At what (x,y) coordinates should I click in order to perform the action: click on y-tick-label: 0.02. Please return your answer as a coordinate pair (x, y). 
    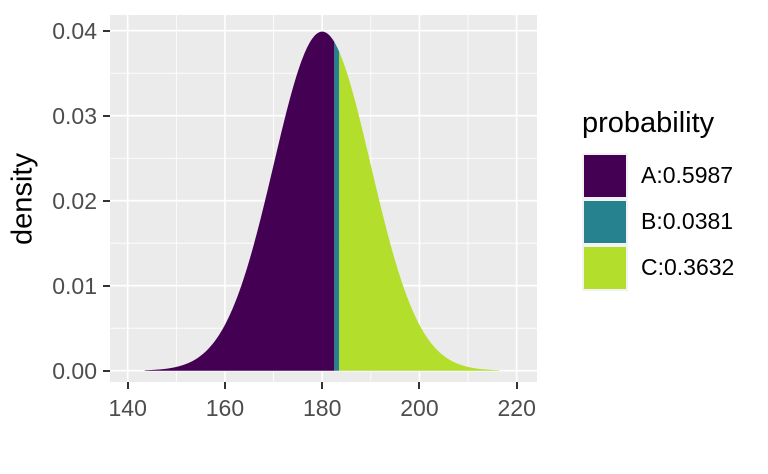
    Looking at the image, I should click on (74, 200).